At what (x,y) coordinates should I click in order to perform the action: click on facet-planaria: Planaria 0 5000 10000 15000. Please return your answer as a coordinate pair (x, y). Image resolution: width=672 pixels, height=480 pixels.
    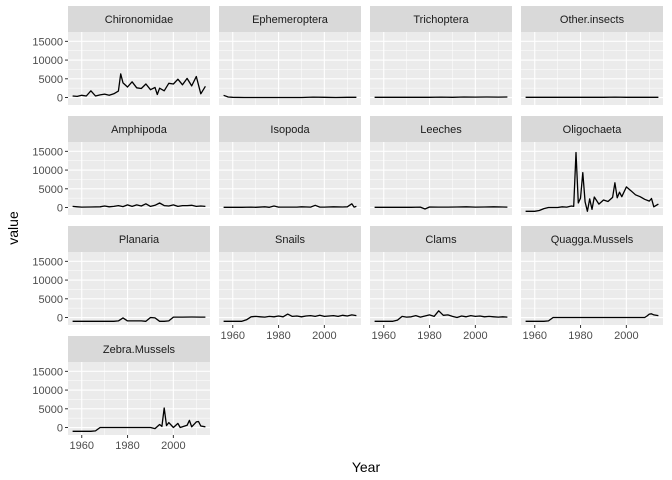
    Looking at the image, I should click on (121, 275).